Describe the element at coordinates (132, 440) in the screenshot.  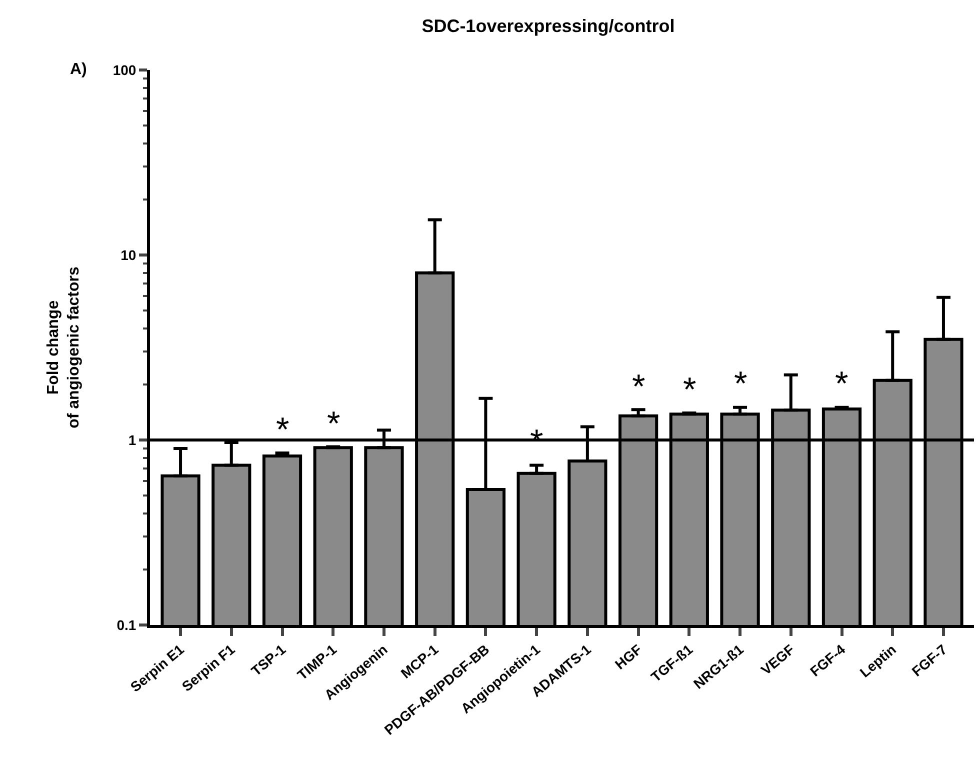
I see `y-tick-label: 1` at that location.